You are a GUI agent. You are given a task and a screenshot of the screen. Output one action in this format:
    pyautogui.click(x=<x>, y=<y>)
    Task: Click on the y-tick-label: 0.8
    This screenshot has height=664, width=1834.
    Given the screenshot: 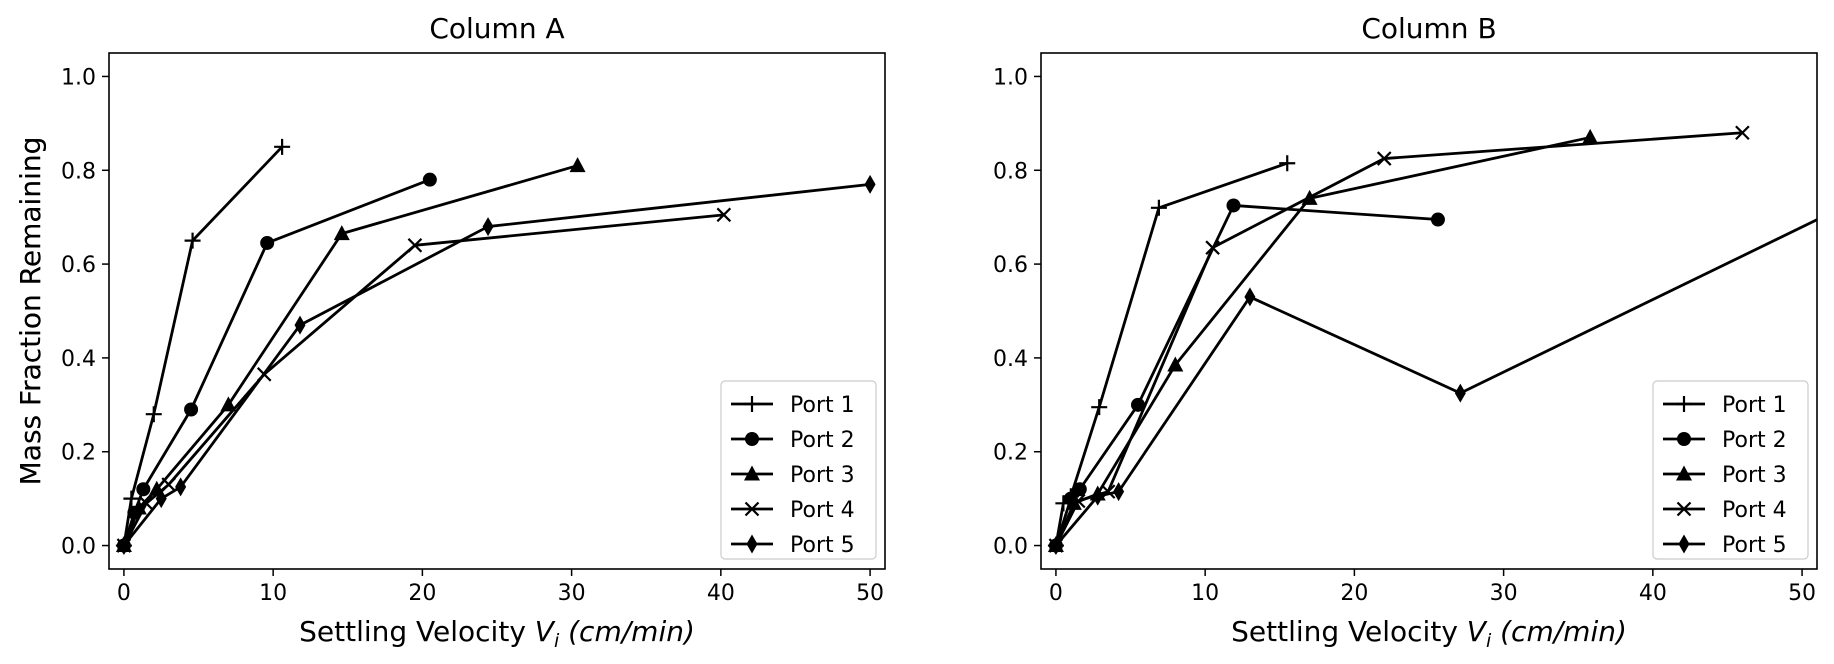 What is the action you would take?
    pyautogui.click(x=1010, y=171)
    